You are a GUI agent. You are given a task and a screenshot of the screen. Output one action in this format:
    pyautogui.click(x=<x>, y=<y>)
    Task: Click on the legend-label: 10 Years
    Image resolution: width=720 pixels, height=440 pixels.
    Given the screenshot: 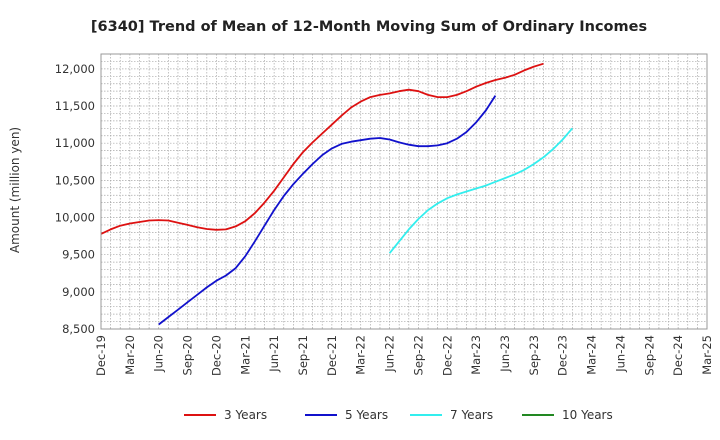 What is the action you would take?
    pyautogui.click(x=587, y=415)
    